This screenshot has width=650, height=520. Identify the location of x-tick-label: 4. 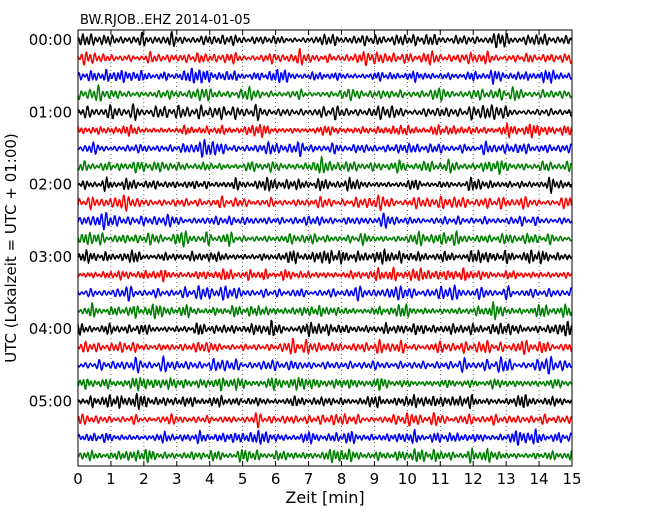
(210, 479).